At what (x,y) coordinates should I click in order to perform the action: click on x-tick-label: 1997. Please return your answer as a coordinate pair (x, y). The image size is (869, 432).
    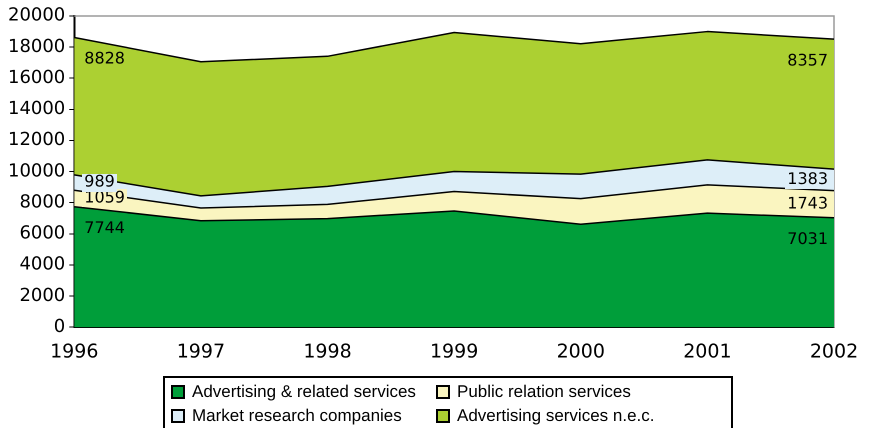
    Looking at the image, I should click on (201, 351).